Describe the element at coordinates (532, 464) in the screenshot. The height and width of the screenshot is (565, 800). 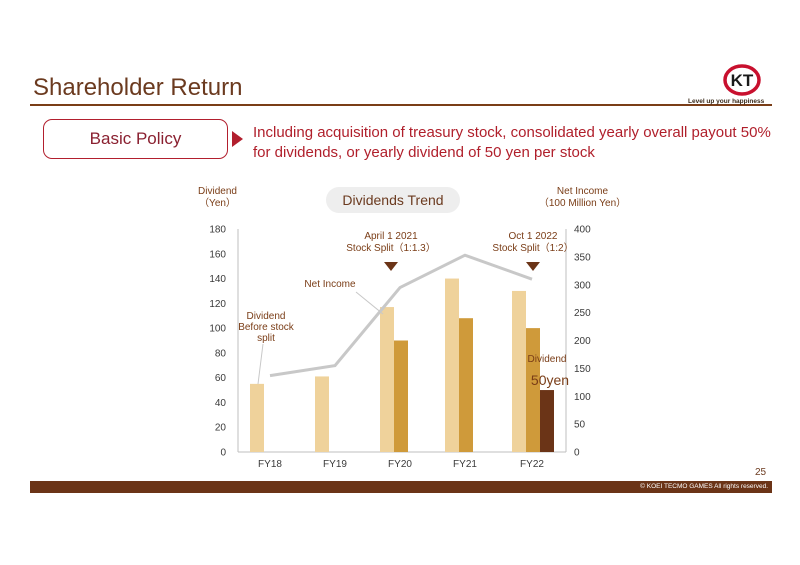
I see `x-tick-label: FY22` at that location.